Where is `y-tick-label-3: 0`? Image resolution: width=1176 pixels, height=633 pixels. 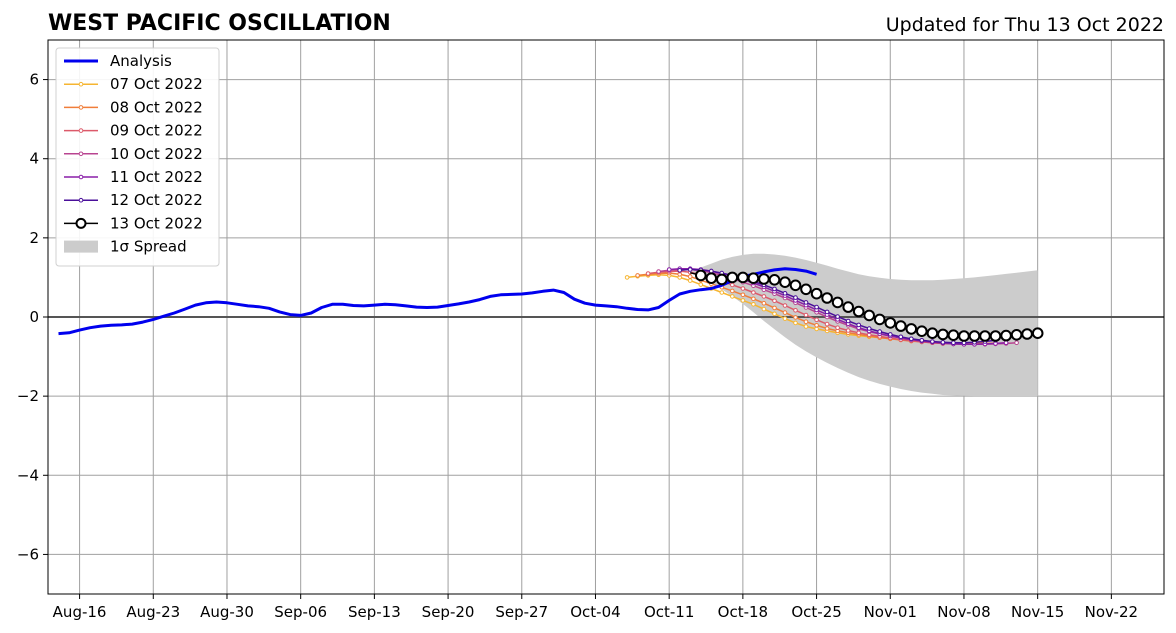 y-tick-label-3: 0 is located at coordinates (34, 317).